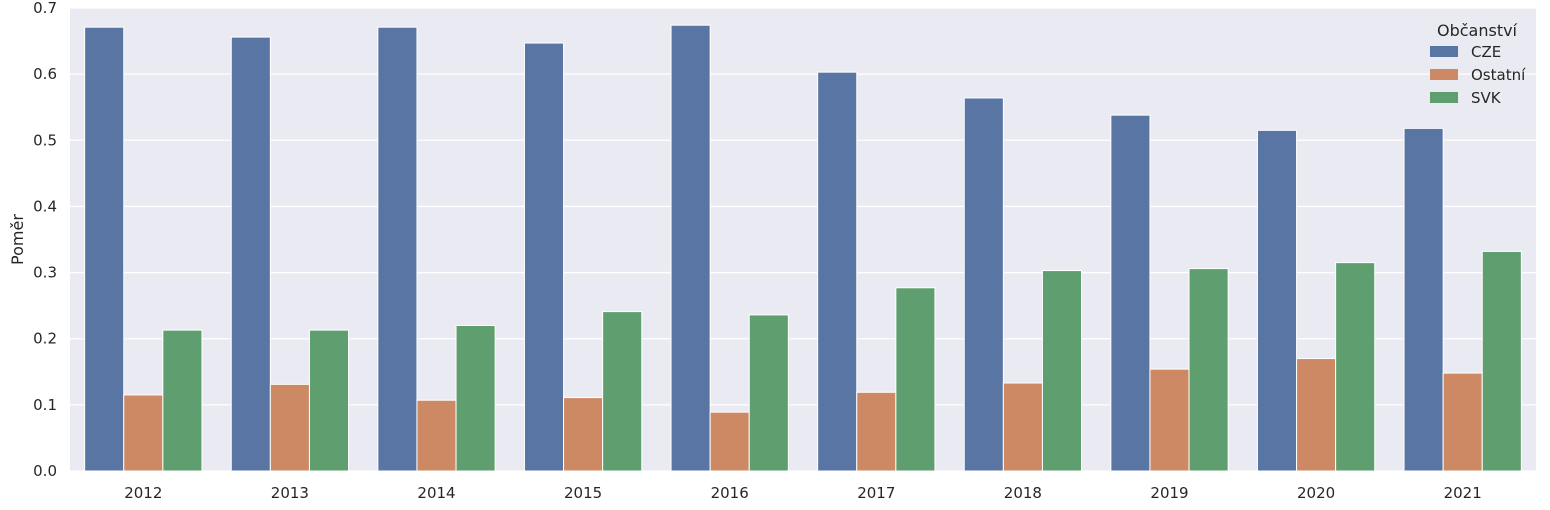  Describe the element at coordinates (1444, 97) in the screenshot. I see `legend-swatch-svk` at that location.